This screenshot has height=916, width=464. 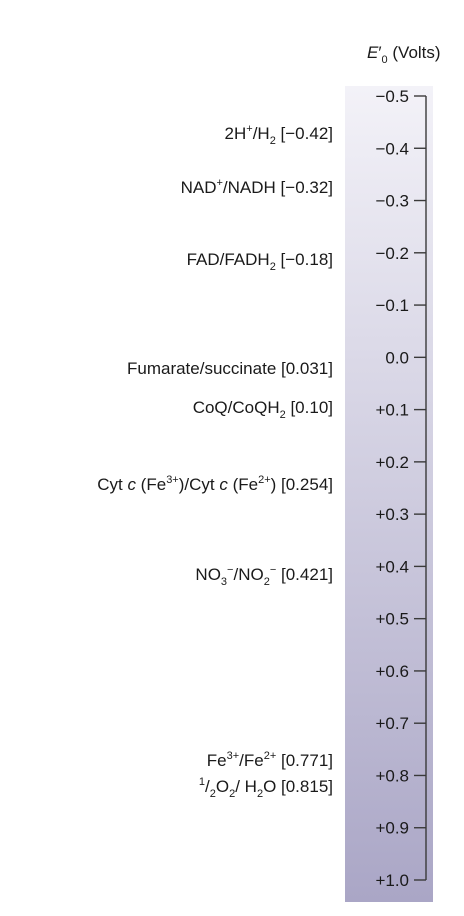 I want to click on tick-label: 0.0, so click(x=397, y=357).